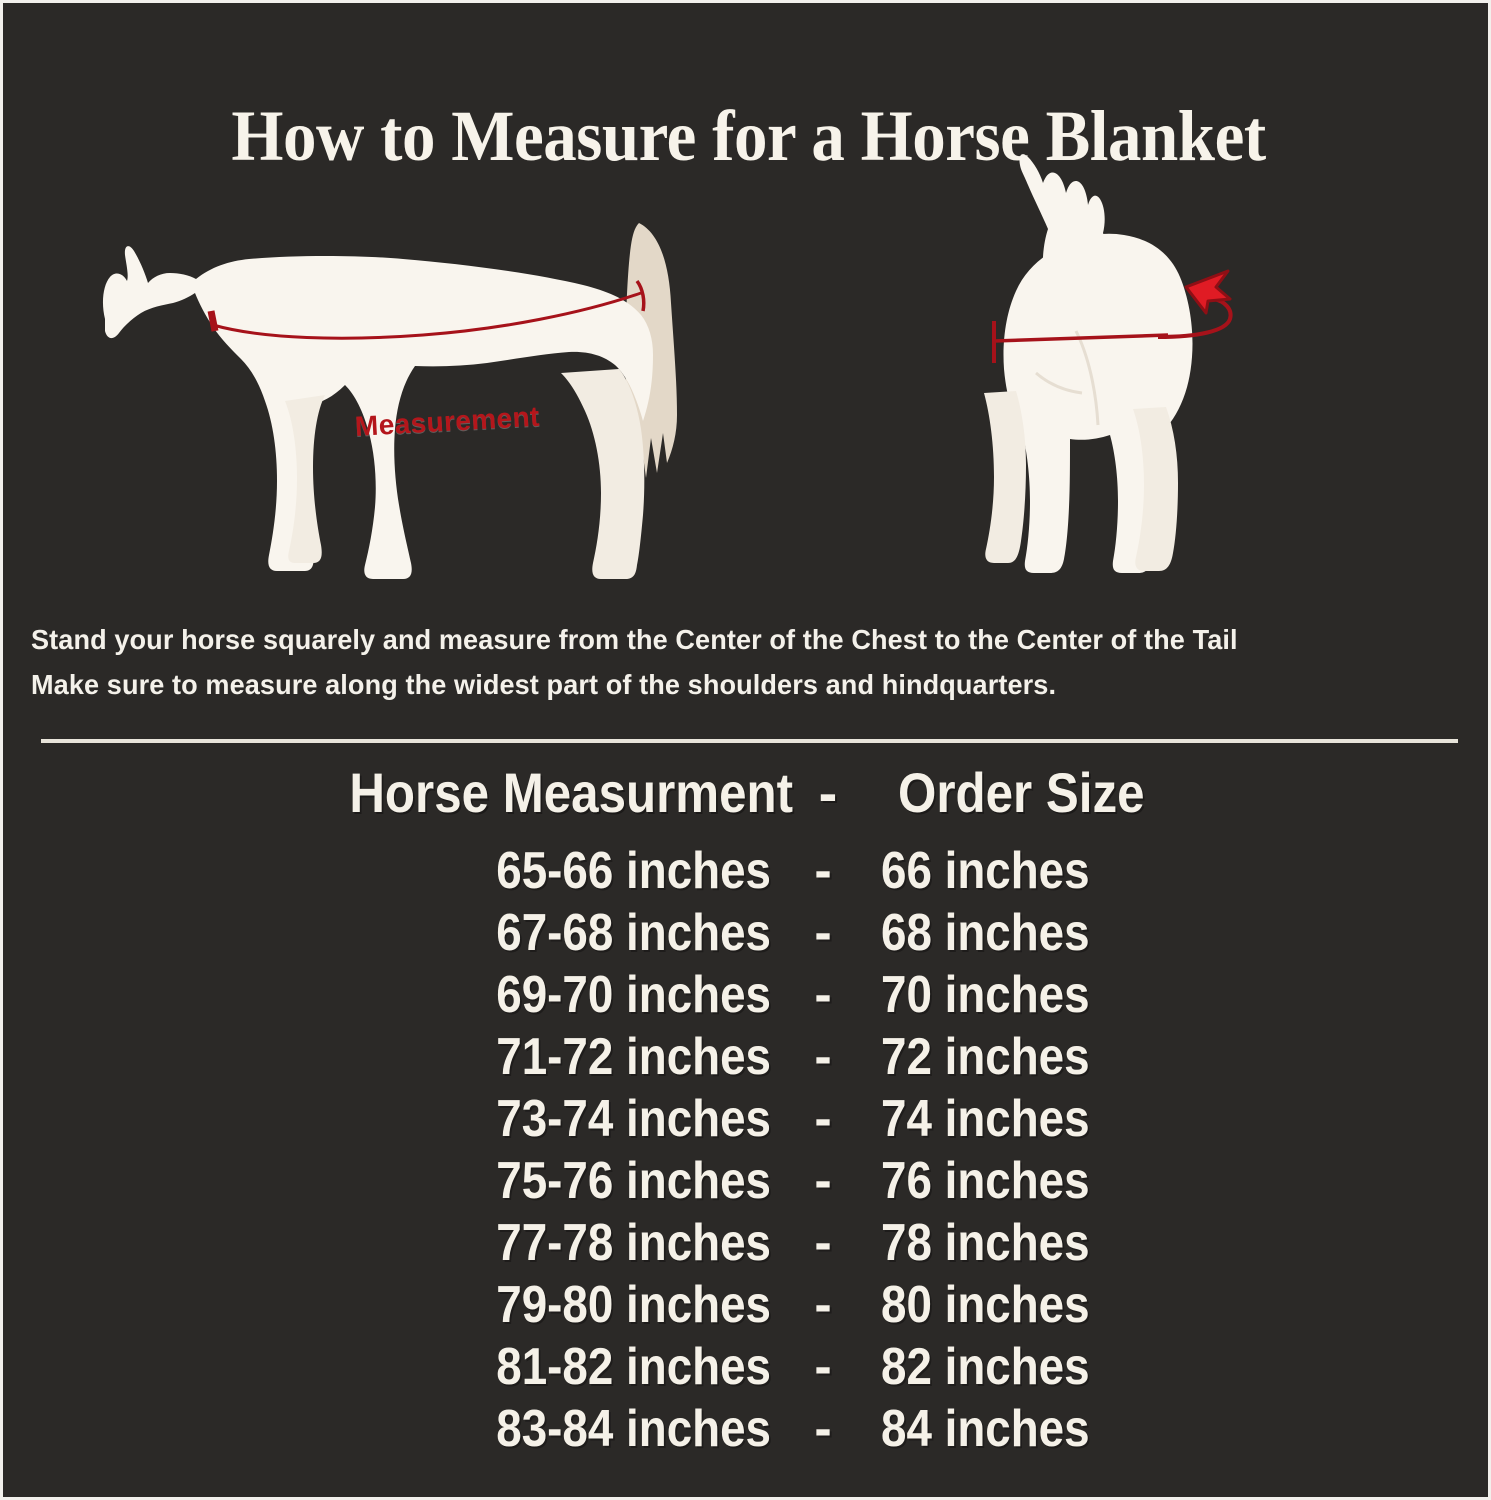 Image resolution: width=1491 pixels, height=1500 pixels. I want to click on measurement-rear-line, so click(1081, 338).